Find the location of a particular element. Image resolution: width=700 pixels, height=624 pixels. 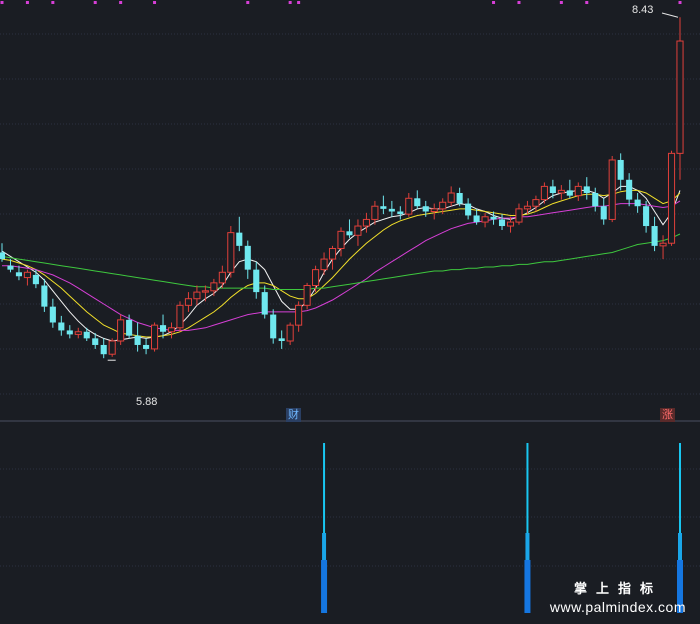

watermark-title: 掌上指标 is located at coordinates (617, 589).